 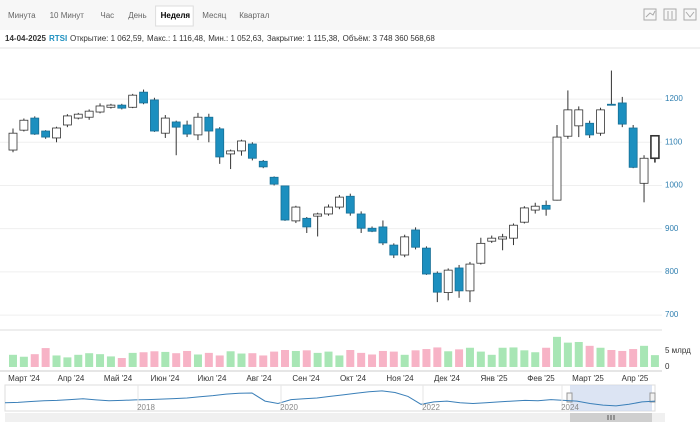 I want to click on info-item: Макс.: 1 116,48,, so click(x=176, y=38).